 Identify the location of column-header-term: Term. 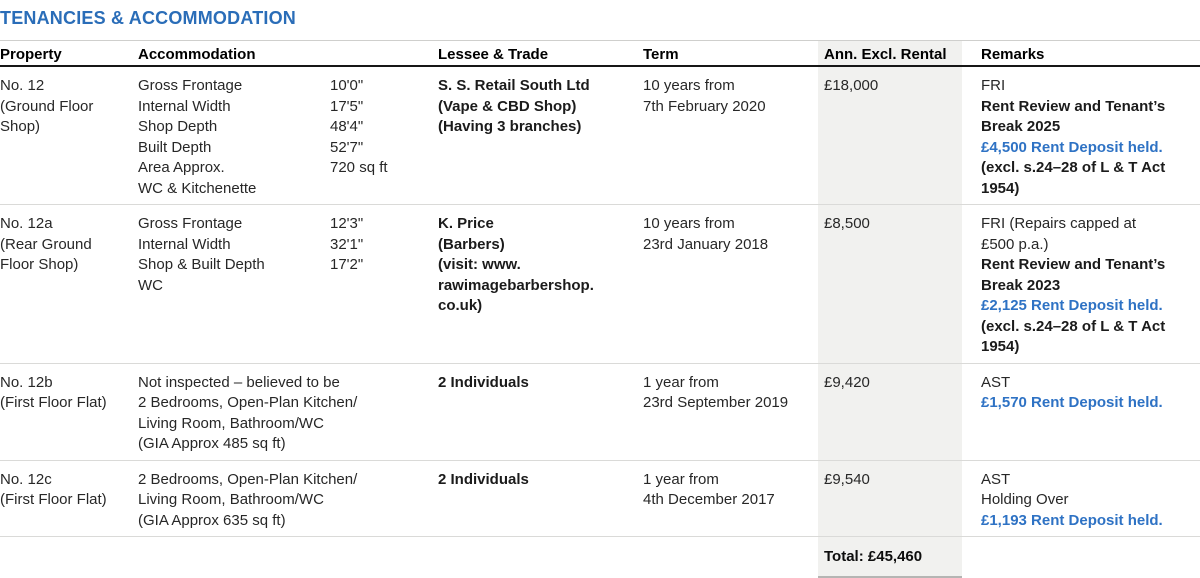
(661, 54).